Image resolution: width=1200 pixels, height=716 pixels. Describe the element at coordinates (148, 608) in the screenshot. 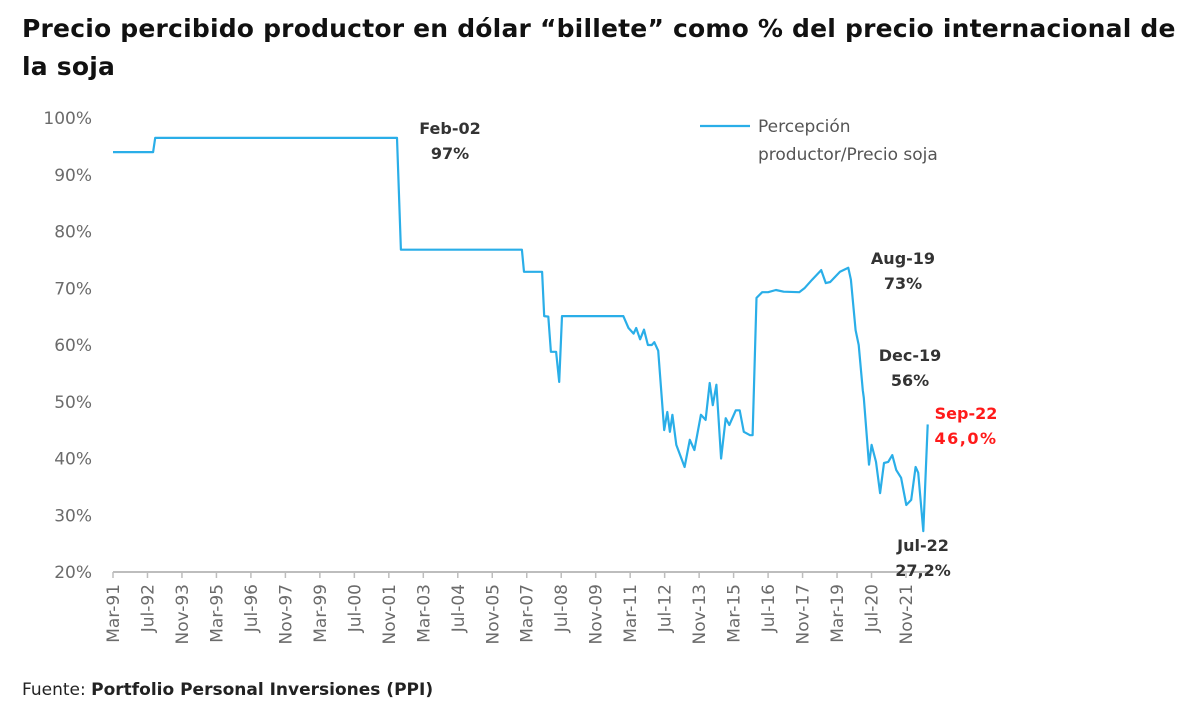

I see `x-tick-label: Jul-92` at that location.